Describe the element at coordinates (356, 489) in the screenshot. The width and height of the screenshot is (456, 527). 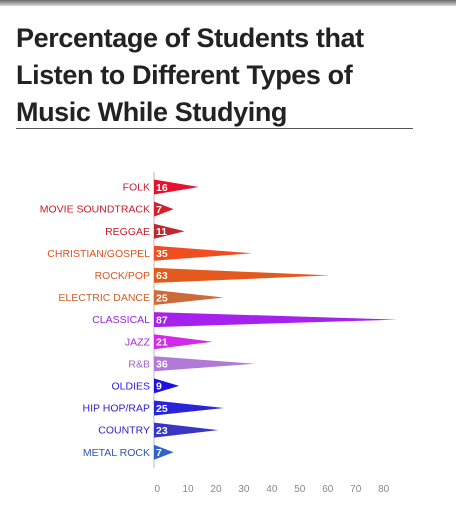
I see `x-tick-label: 70` at that location.